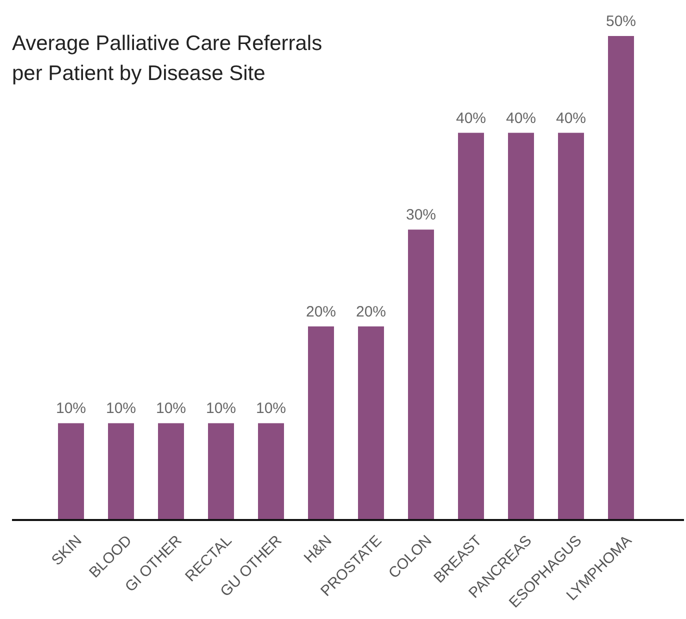 The width and height of the screenshot is (686, 619). I want to click on text: Average Palliative Care Referrals per Patient by Disease Site, so click(167, 58).